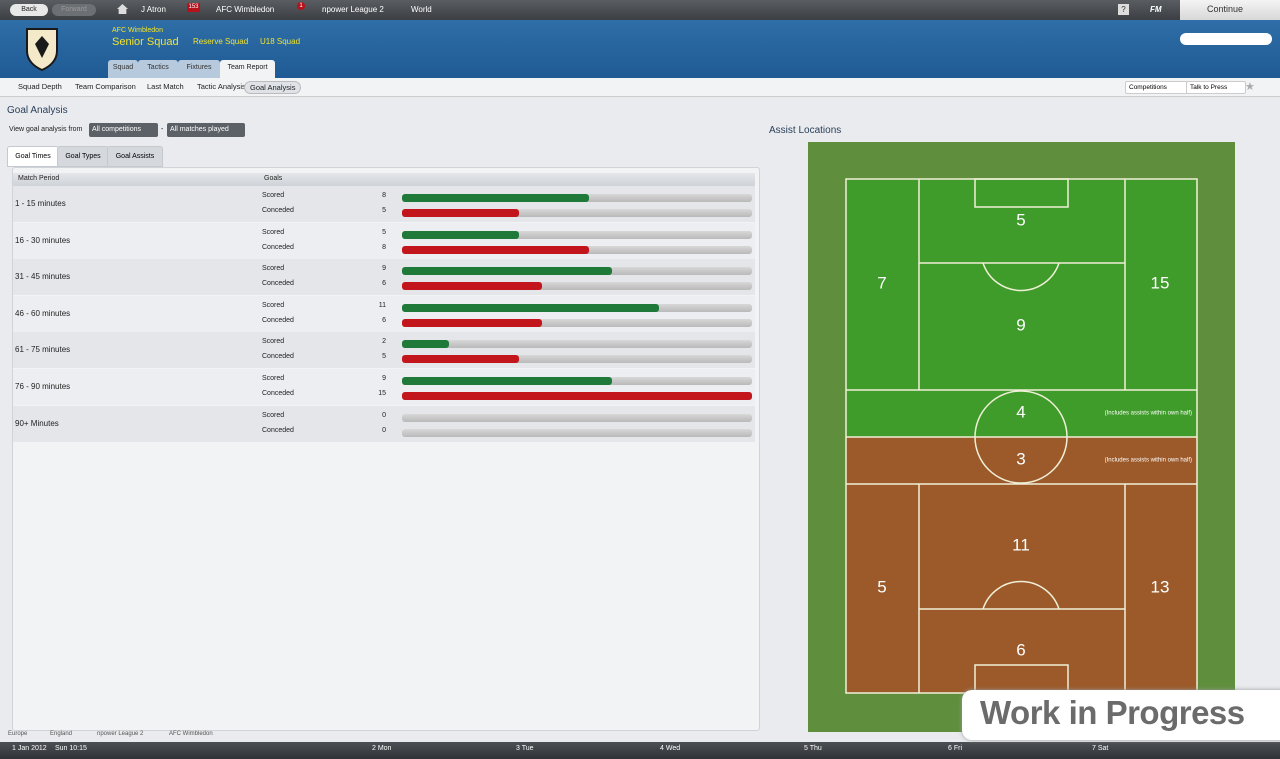  I want to click on news-badge: 1, so click(301, 6).